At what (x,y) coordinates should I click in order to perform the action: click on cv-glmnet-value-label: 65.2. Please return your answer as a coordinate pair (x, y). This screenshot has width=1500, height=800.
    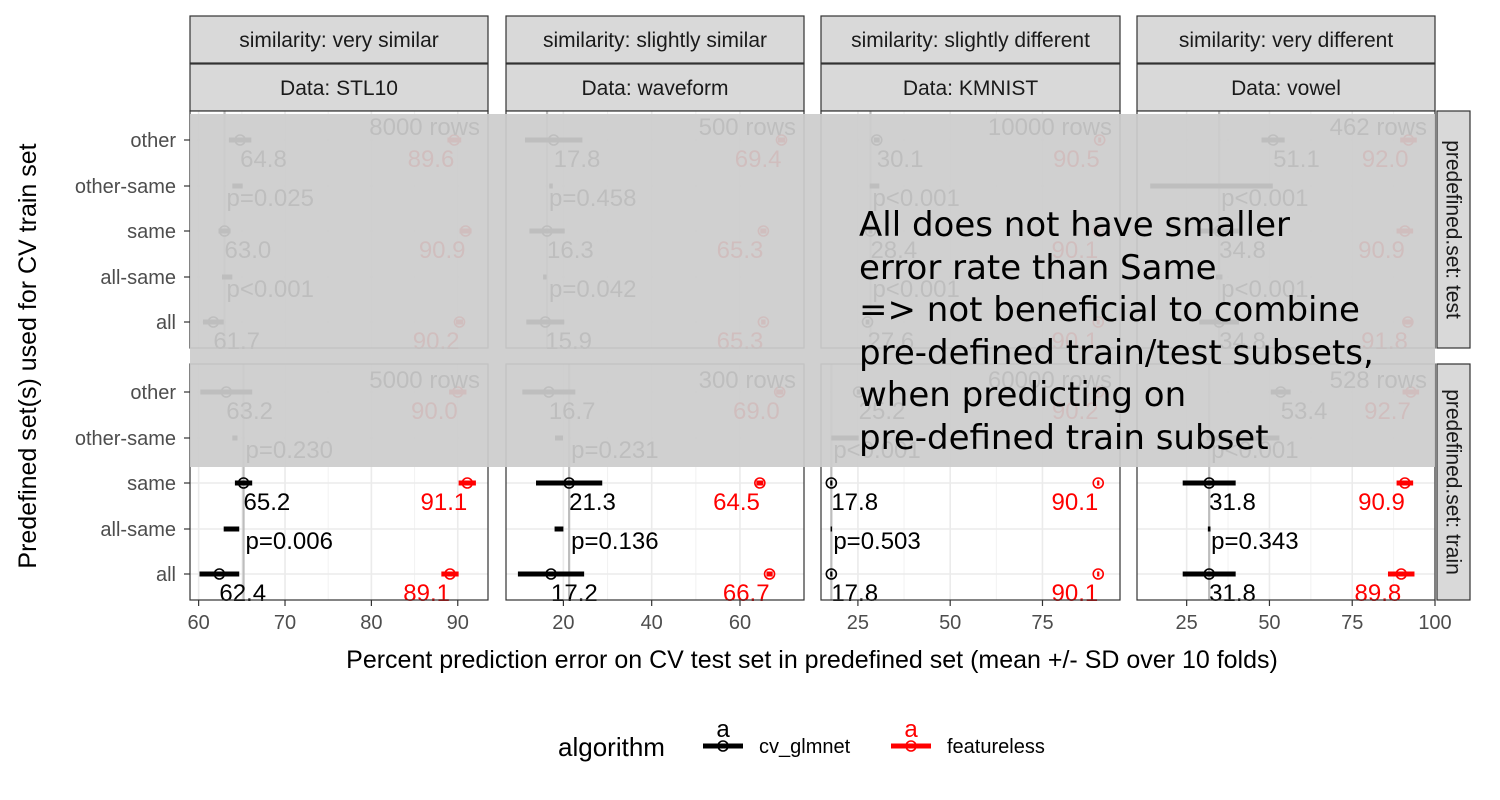
    Looking at the image, I should click on (267, 502).